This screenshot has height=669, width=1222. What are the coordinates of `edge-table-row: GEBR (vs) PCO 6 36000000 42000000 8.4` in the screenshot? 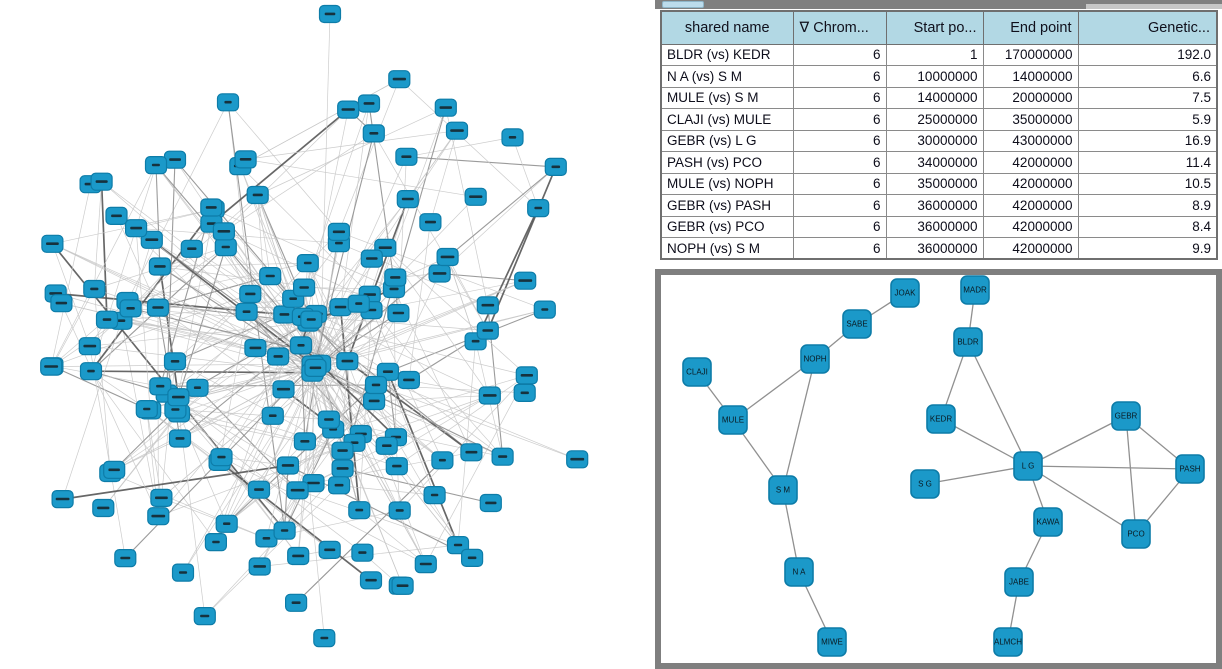 It's located at (939, 226).